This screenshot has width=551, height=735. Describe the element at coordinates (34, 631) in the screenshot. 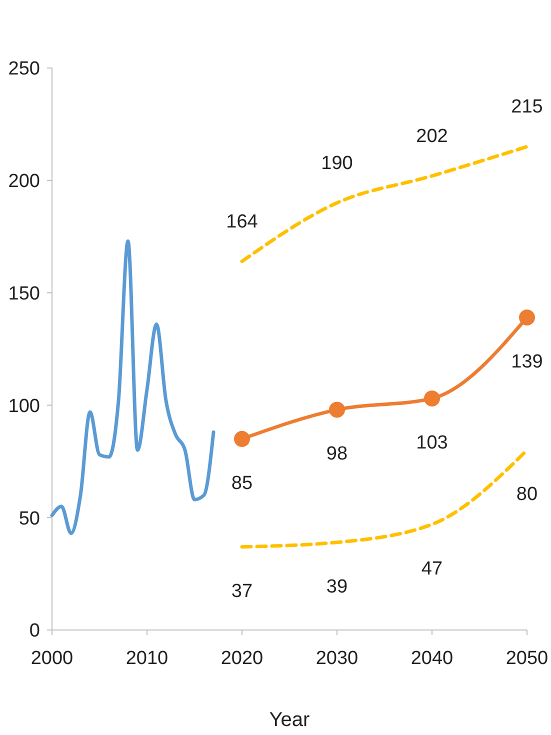

I see `y-tick-label: 0` at that location.